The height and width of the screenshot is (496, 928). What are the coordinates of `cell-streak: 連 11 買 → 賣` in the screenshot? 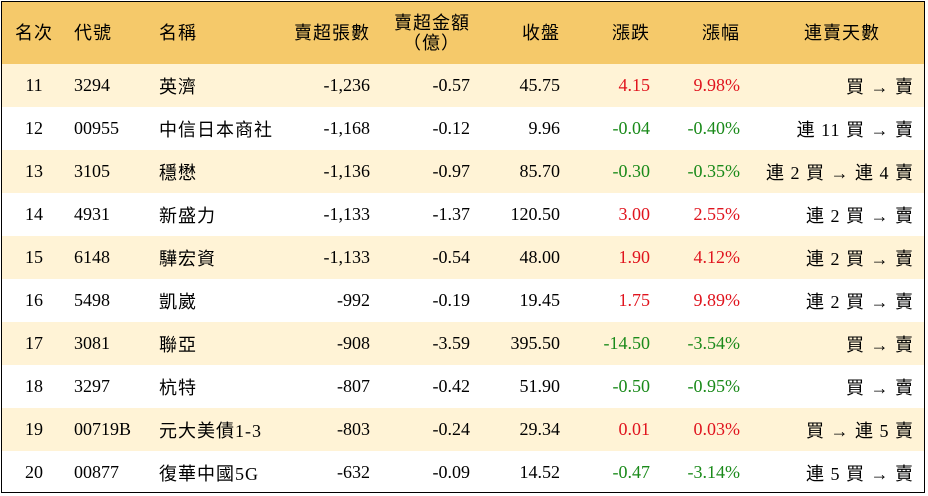 It's located at (855, 129).